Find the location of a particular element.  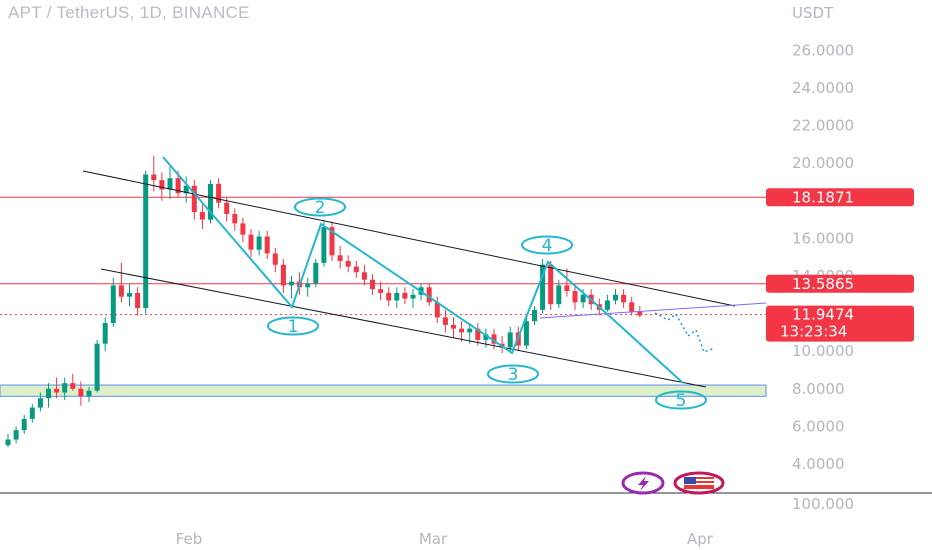

y-tick-label: 20.0000 is located at coordinates (823, 163).